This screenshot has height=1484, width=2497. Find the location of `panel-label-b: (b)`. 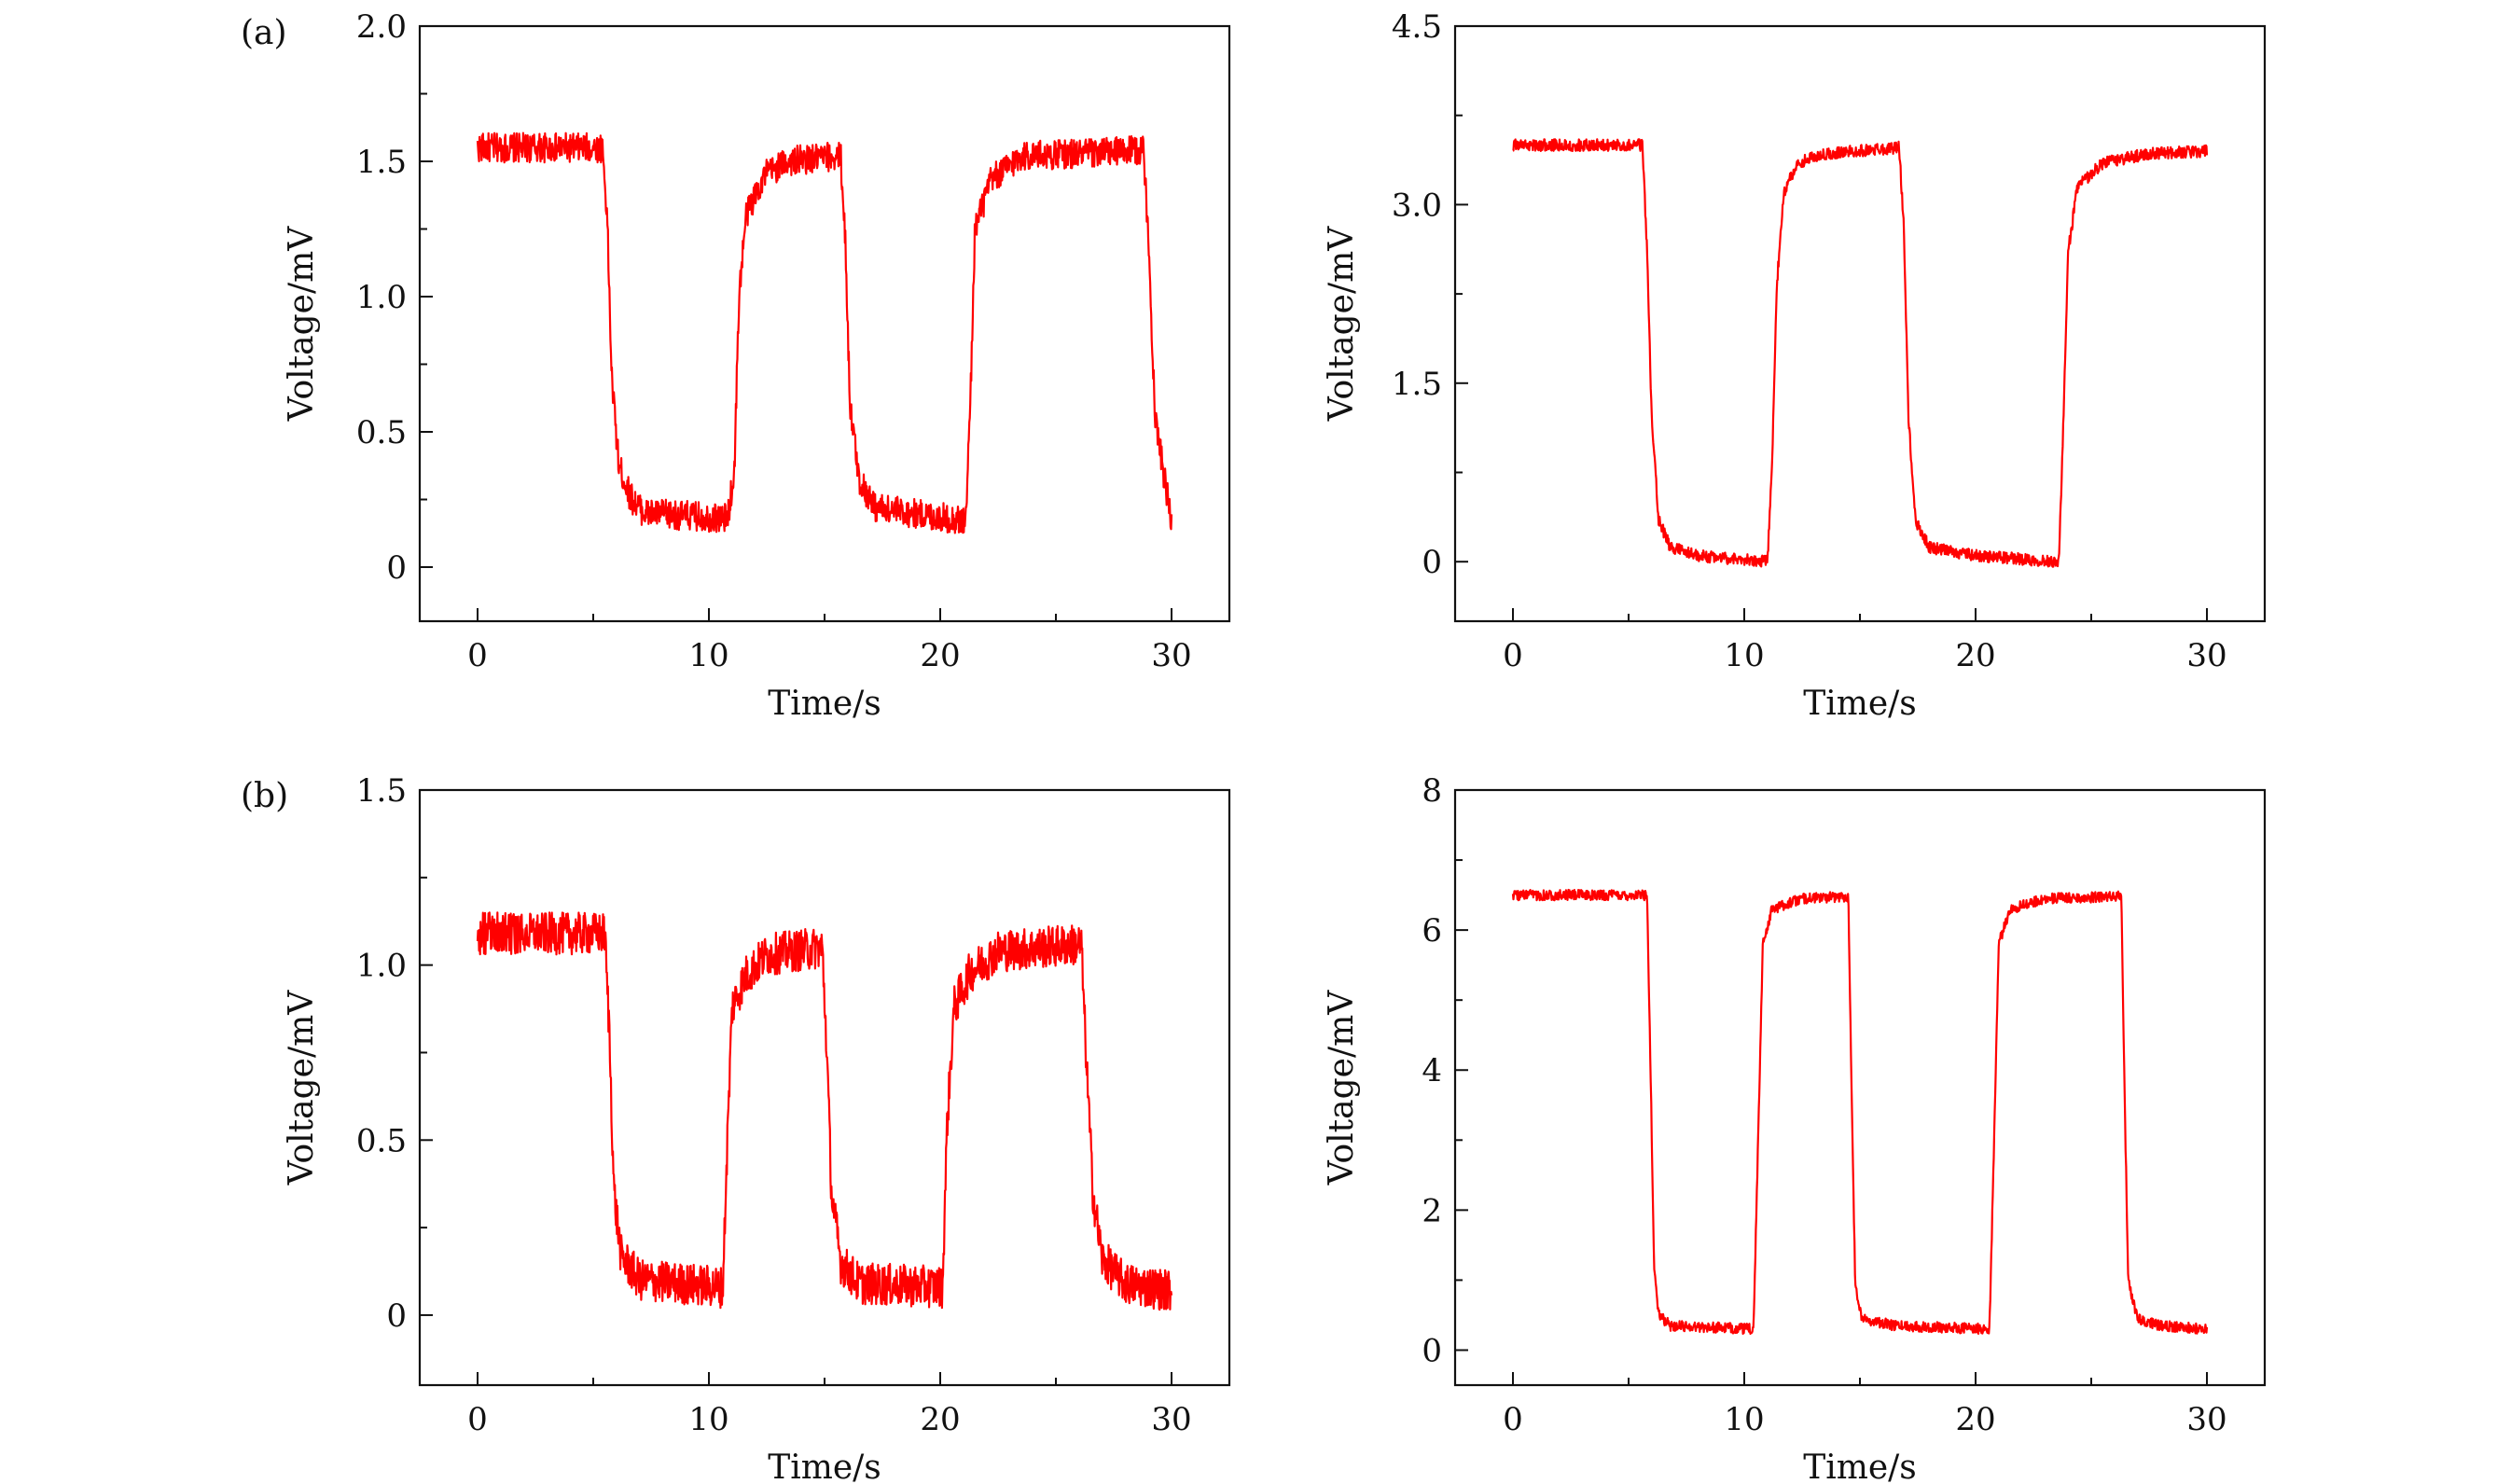

panel-label-b: (b) is located at coordinates (264, 796).